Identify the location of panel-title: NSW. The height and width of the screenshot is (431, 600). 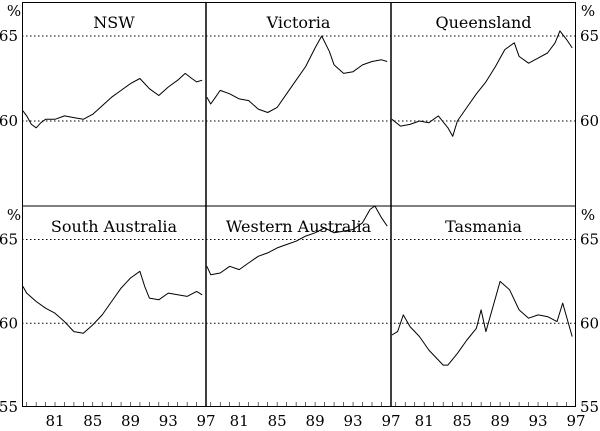
(114, 22).